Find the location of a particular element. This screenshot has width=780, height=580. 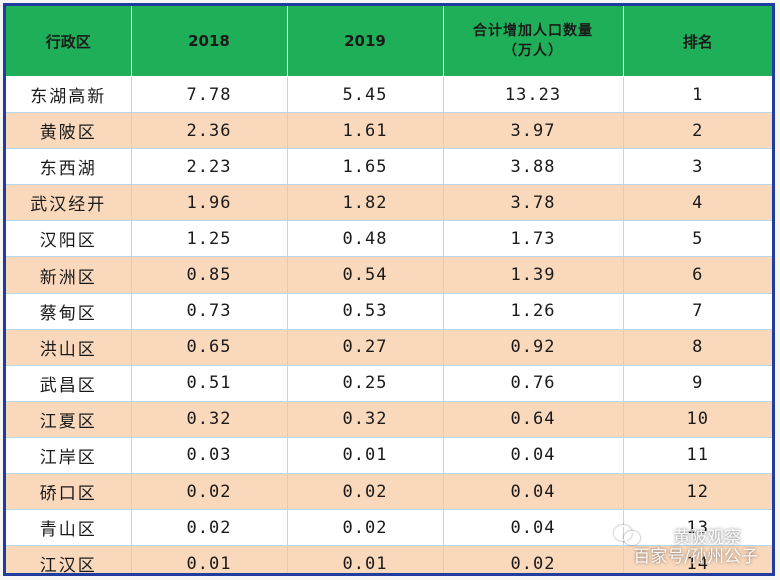

cell-2018: 7.78 is located at coordinates (209, 95).